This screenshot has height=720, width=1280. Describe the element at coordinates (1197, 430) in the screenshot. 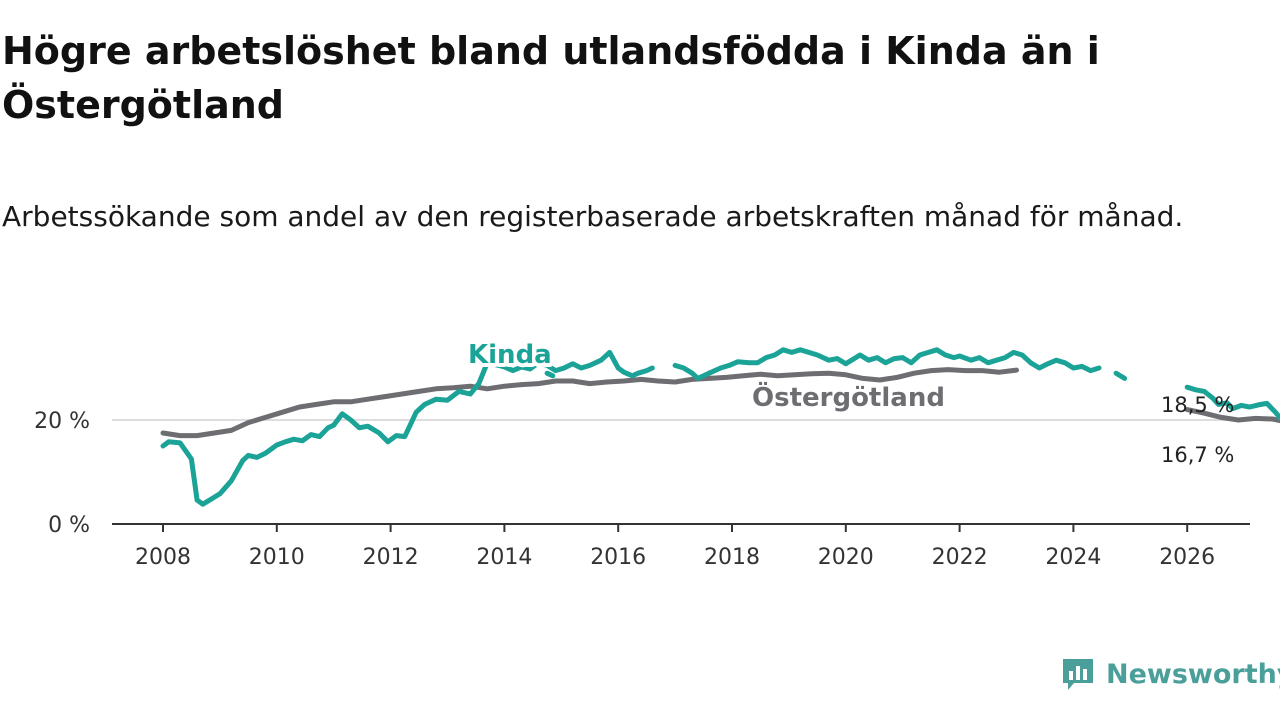

I see `end-labels: 18,5 % 16,7 %` at that location.